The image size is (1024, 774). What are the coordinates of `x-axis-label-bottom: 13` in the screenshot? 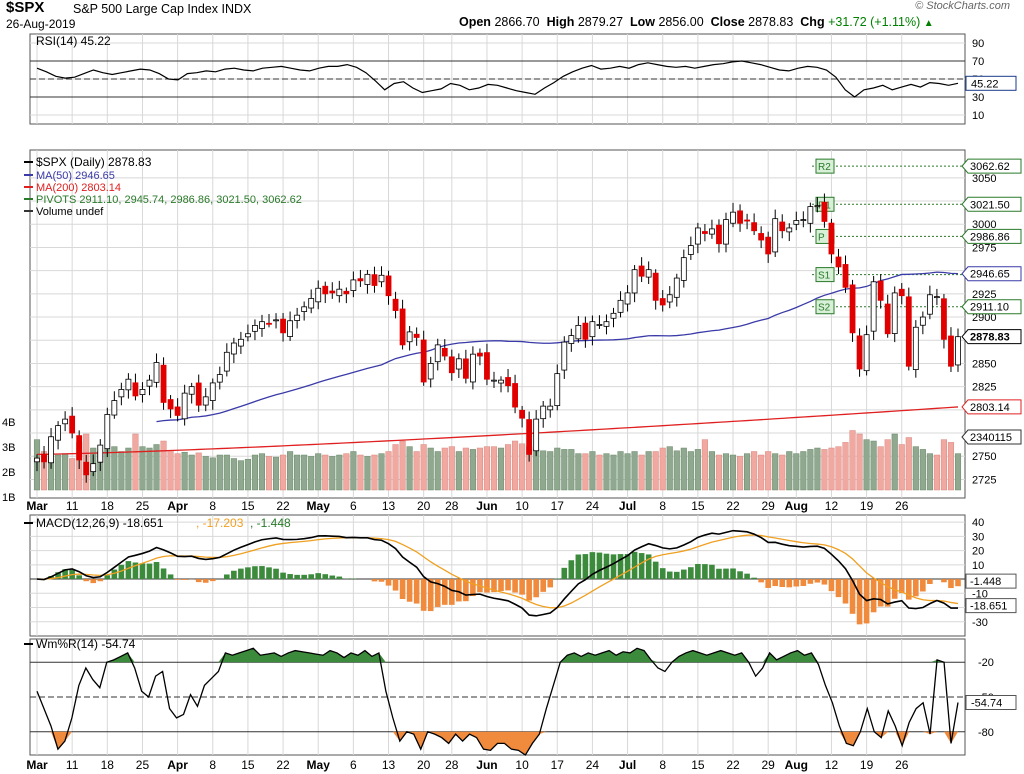 It's located at (389, 765).